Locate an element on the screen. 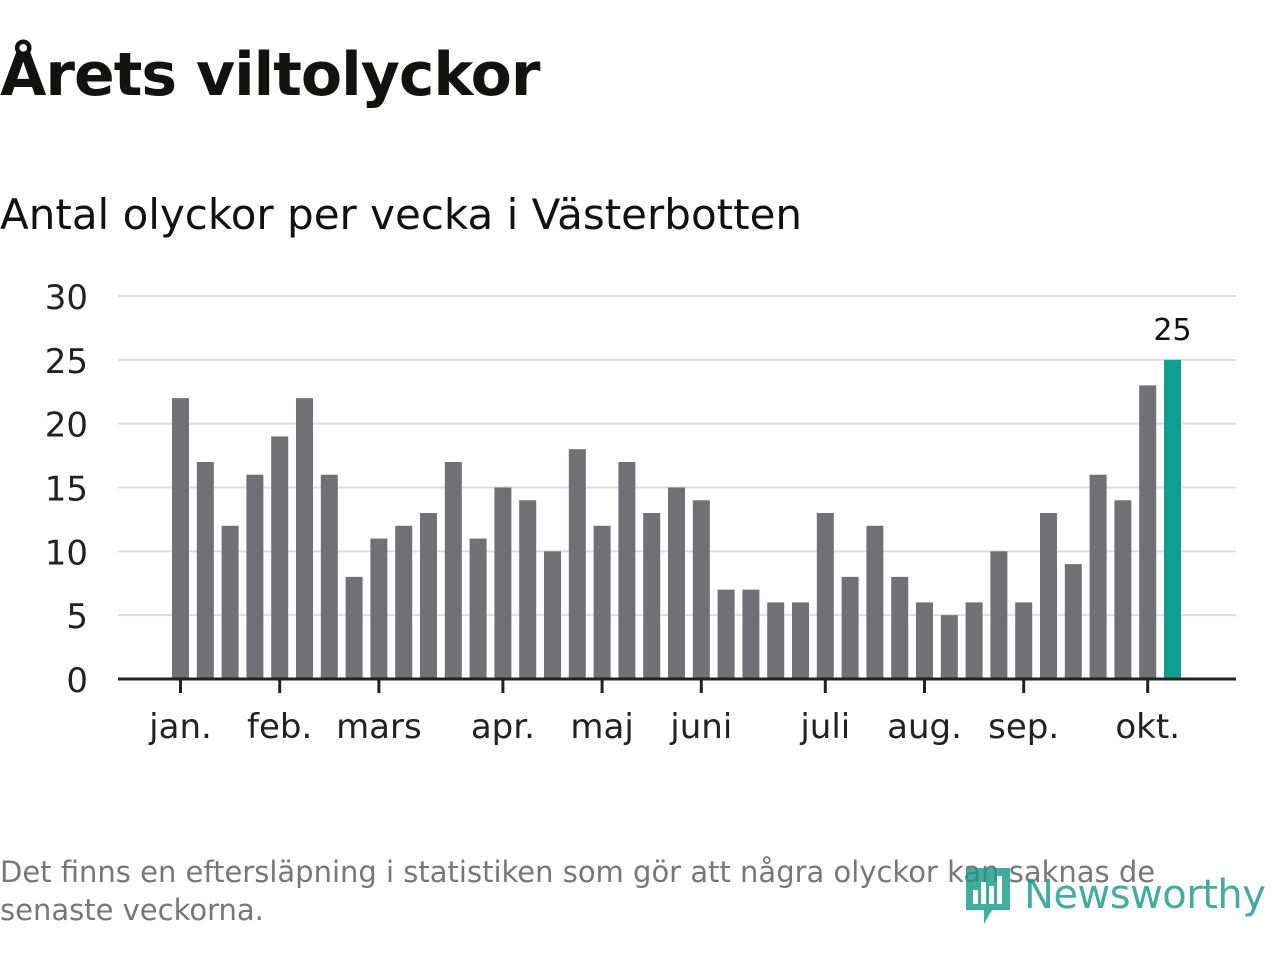 Image resolution: width=1280 pixels, height=960 pixels. newsworthy-logo-text: Newsworthy is located at coordinates (1145, 895).